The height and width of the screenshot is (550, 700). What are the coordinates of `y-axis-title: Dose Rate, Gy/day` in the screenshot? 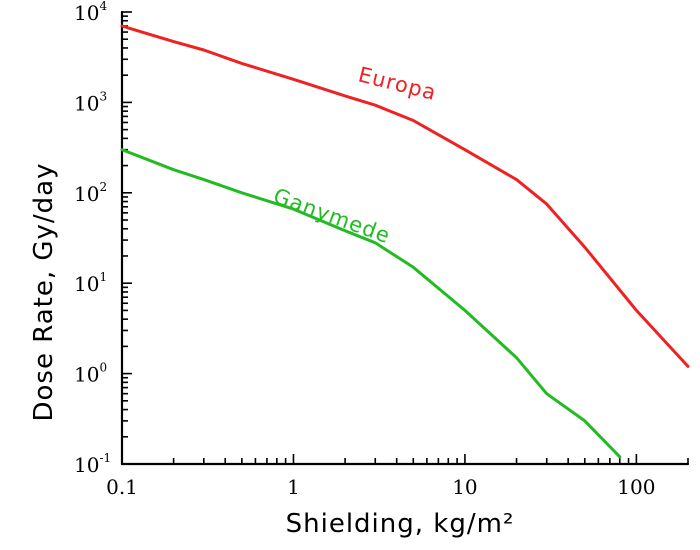 It's located at (44, 292).